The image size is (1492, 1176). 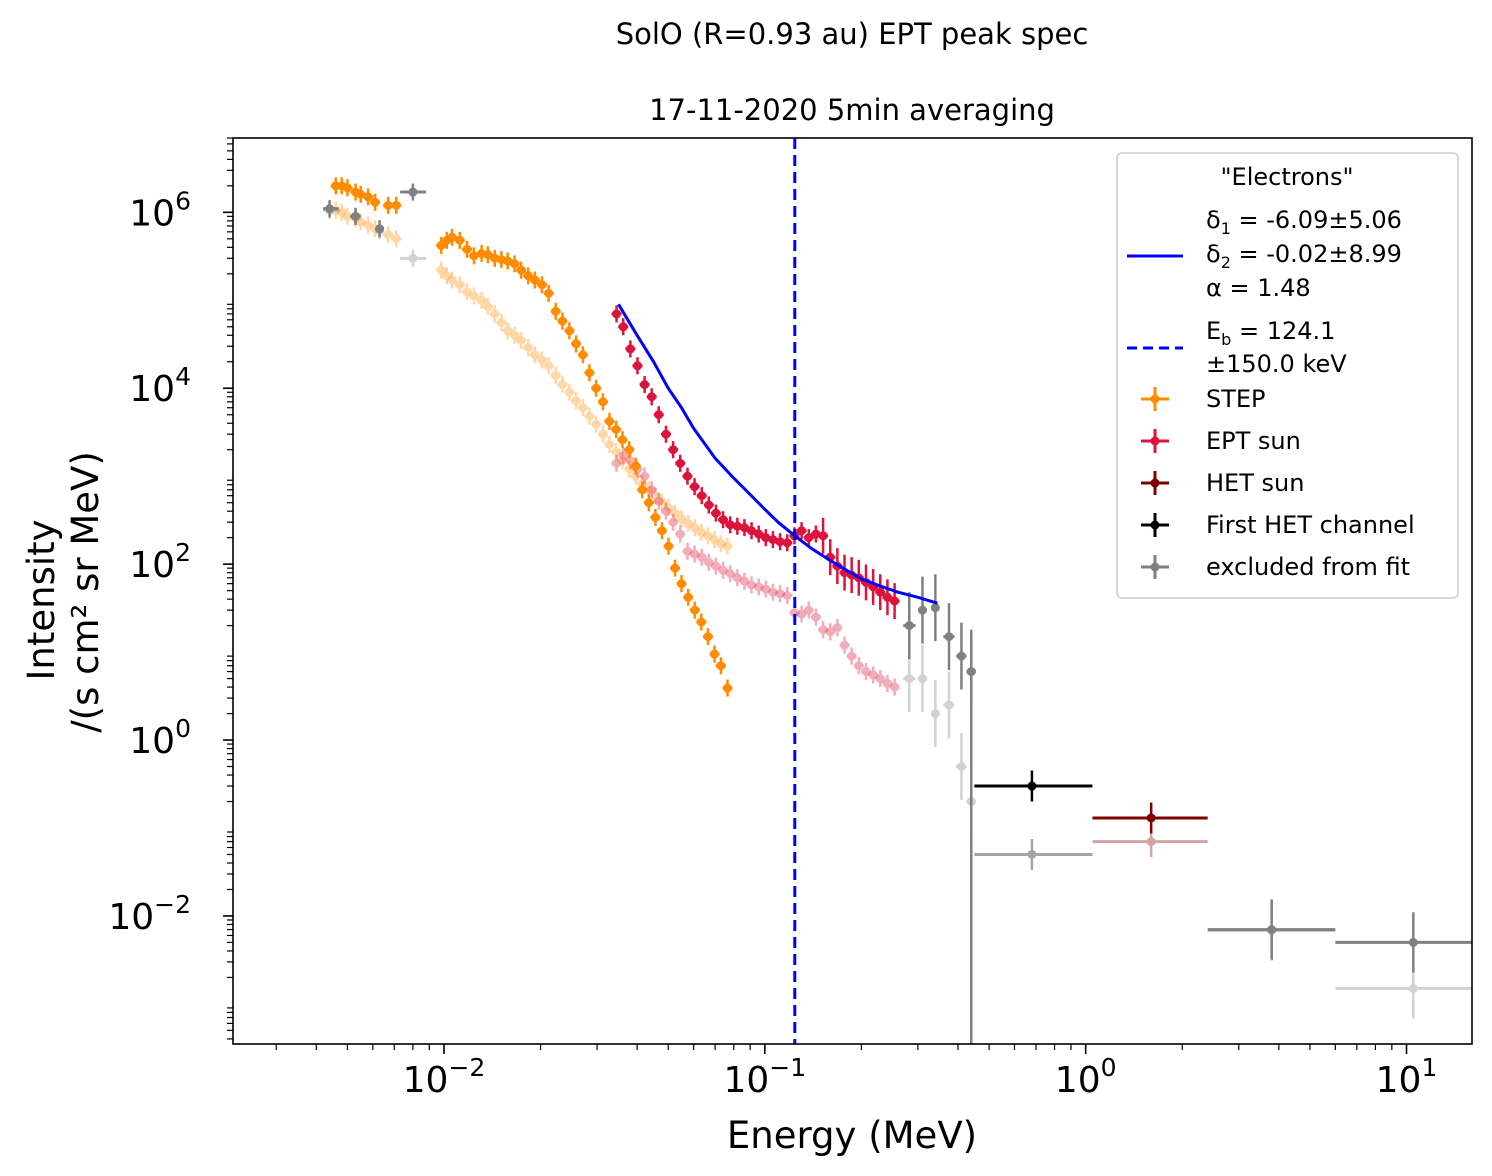 What do you see at coordinates (1253, 441) in the screenshot?
I see `legend-label: EPT sun` at bounding box center [1253, 441].